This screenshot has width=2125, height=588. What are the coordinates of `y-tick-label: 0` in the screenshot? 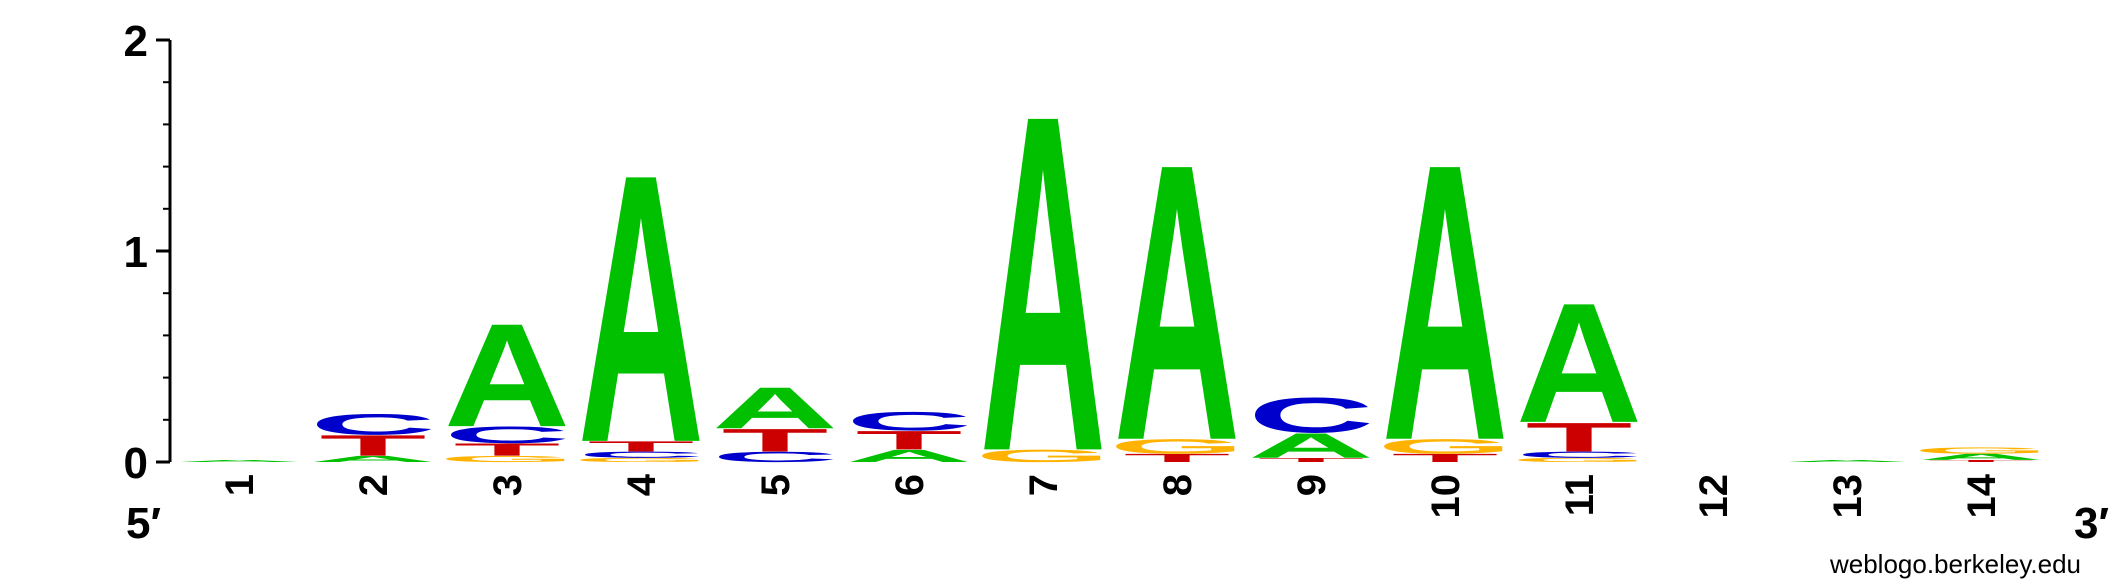 It's located at (136, 463).